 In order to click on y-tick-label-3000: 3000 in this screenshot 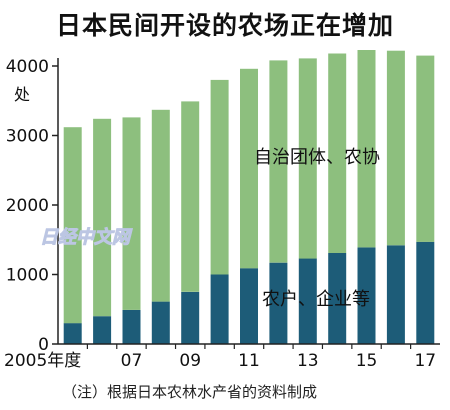, I will do `click(27, 137)`.